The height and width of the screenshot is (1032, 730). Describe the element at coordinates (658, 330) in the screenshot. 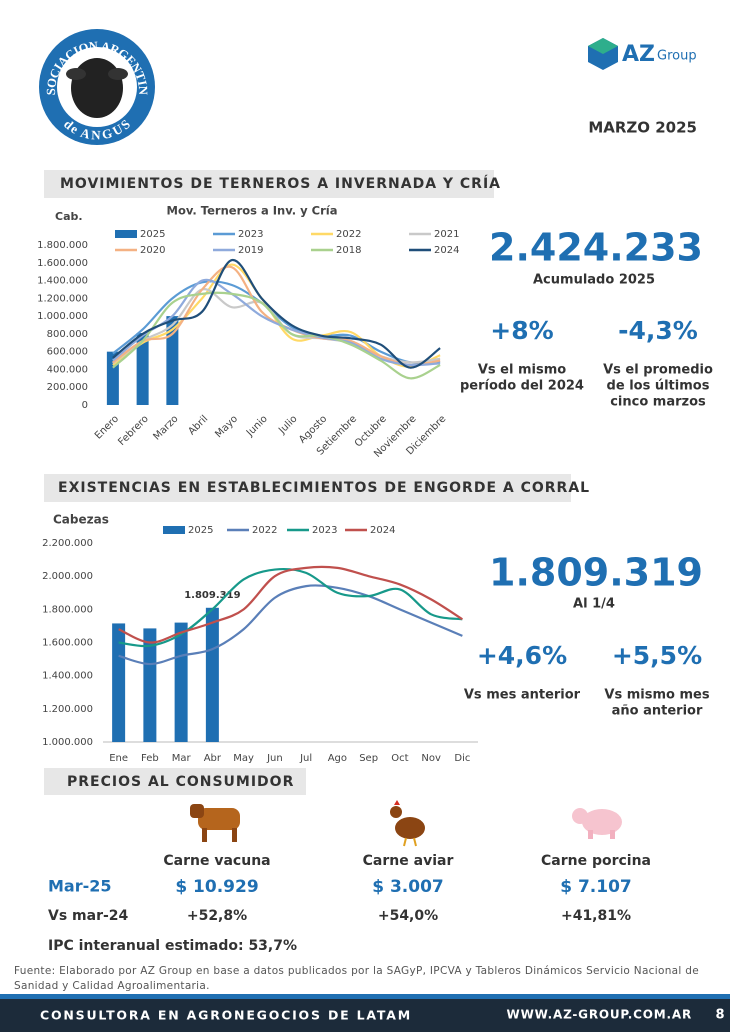

I see `stat-value: -4,3%` at that location.